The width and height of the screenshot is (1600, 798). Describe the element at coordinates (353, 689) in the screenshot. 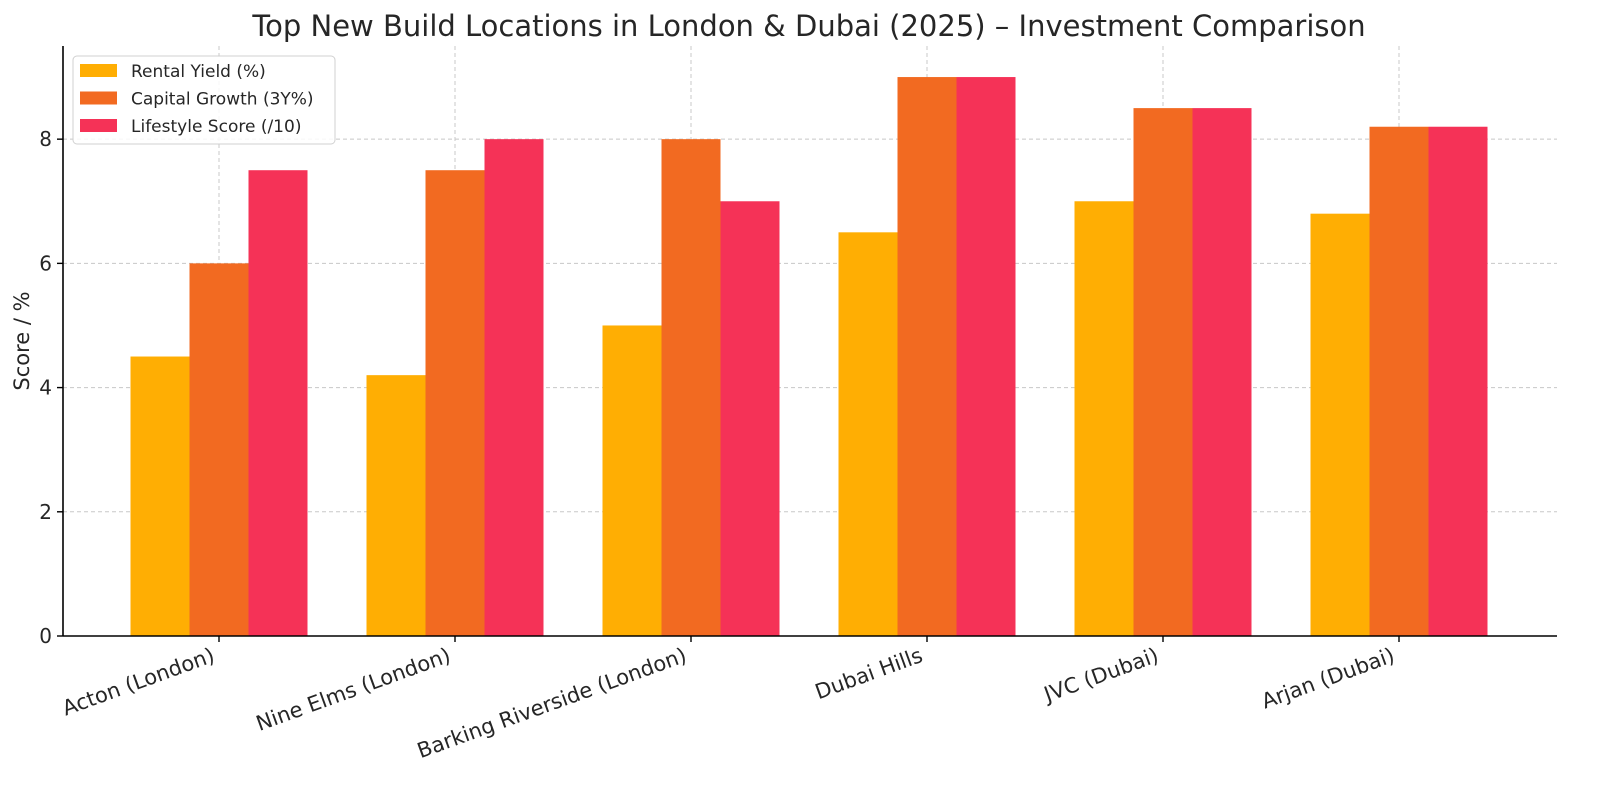

I see `x-tick-label: Nine Elms (London)` at that location.